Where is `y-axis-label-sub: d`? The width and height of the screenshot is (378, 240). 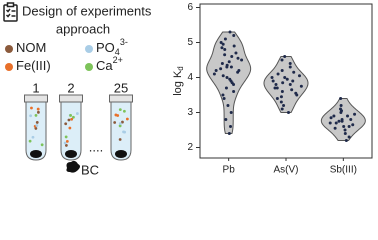 y-axis-label-sub: d is located at coordinates (180, 68).